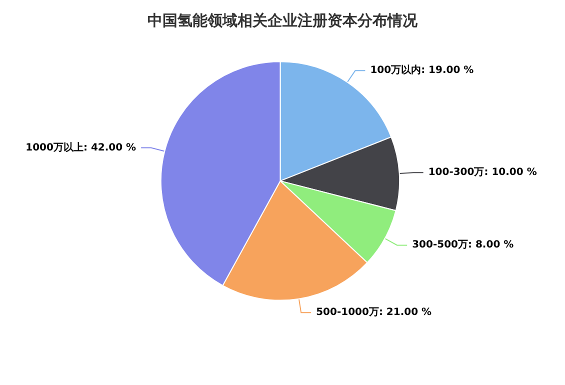  I want to click on slice-label: 100万以内: 19.00 %, so click(422, 70).